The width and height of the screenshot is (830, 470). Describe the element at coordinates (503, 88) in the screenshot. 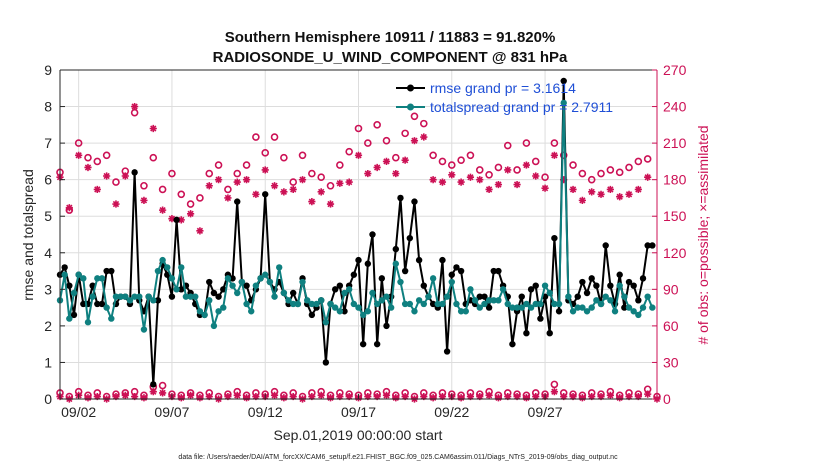

I see `legend-rmse-text: rmse grand pr = 3.1614` at that location.